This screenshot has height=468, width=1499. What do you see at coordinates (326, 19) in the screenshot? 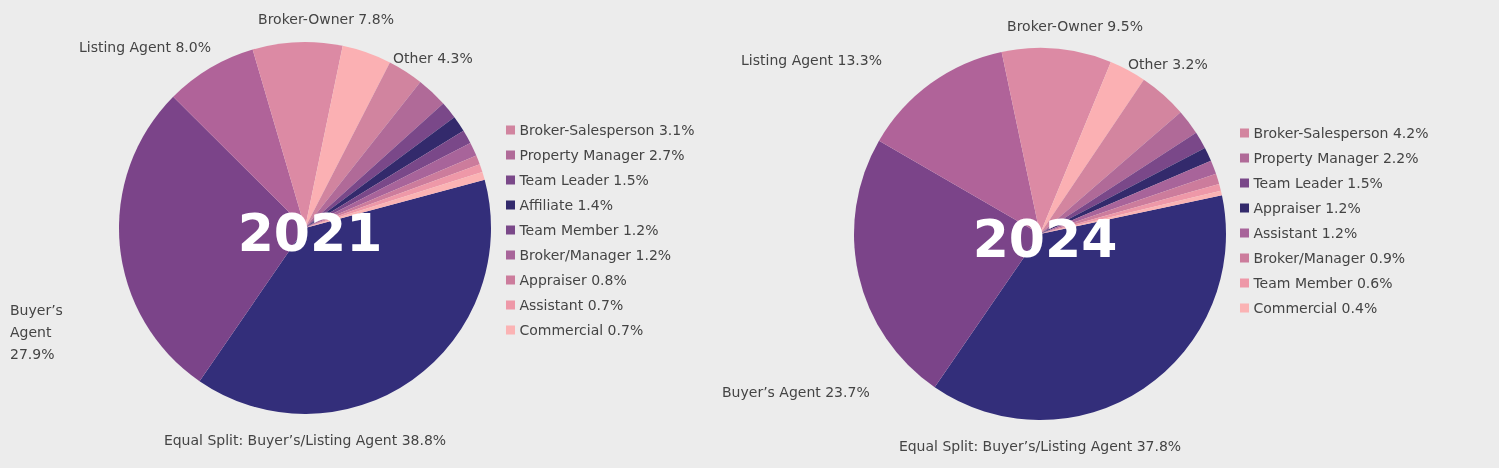
I see `slice-label: Broker-Owner 7.8%` at bounding box center [326, 19].